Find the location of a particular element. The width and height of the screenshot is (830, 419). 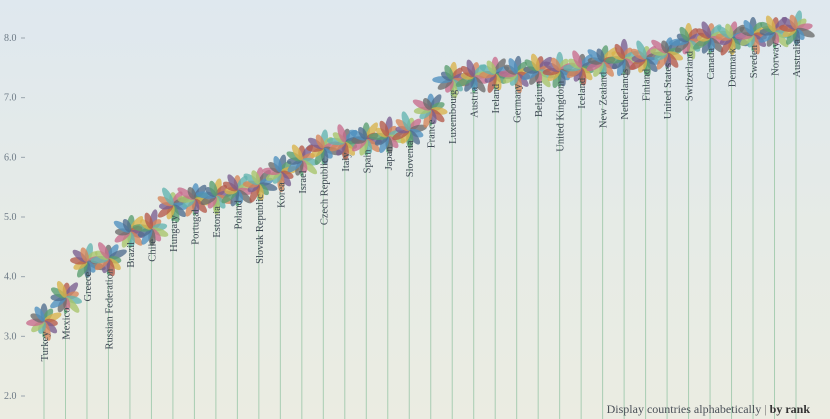

country-label: Spain is located at coordinates (367, 161).